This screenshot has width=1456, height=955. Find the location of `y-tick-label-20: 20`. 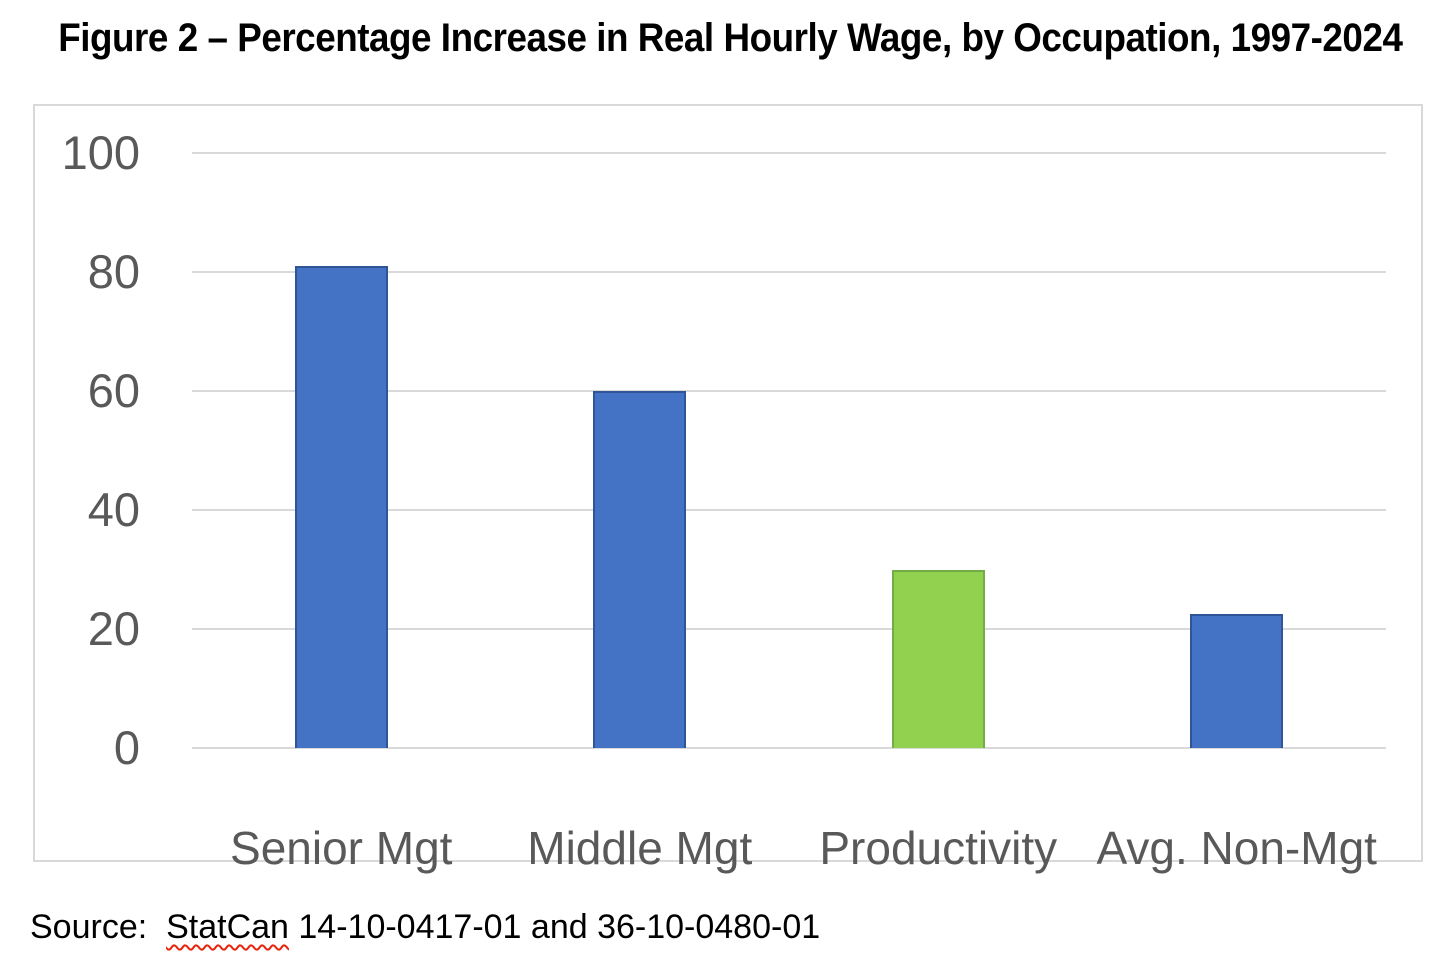

y-tick-label-20: 20 is located at coordinates (113, 628).